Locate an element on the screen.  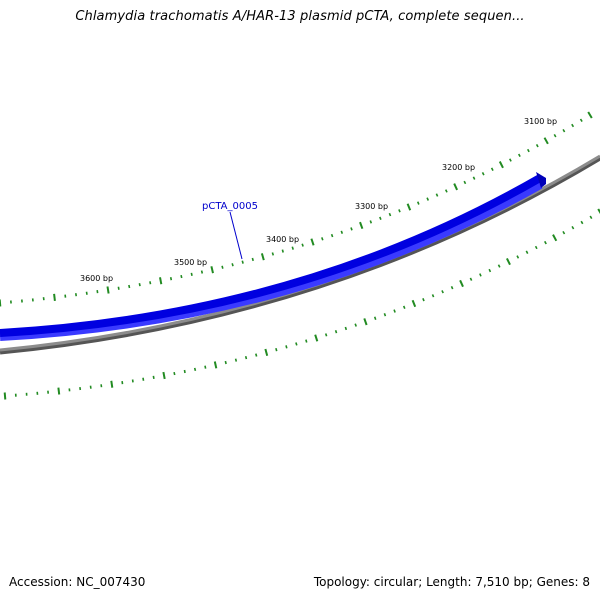
gene-label-leader is located at coordinates (236, 235).